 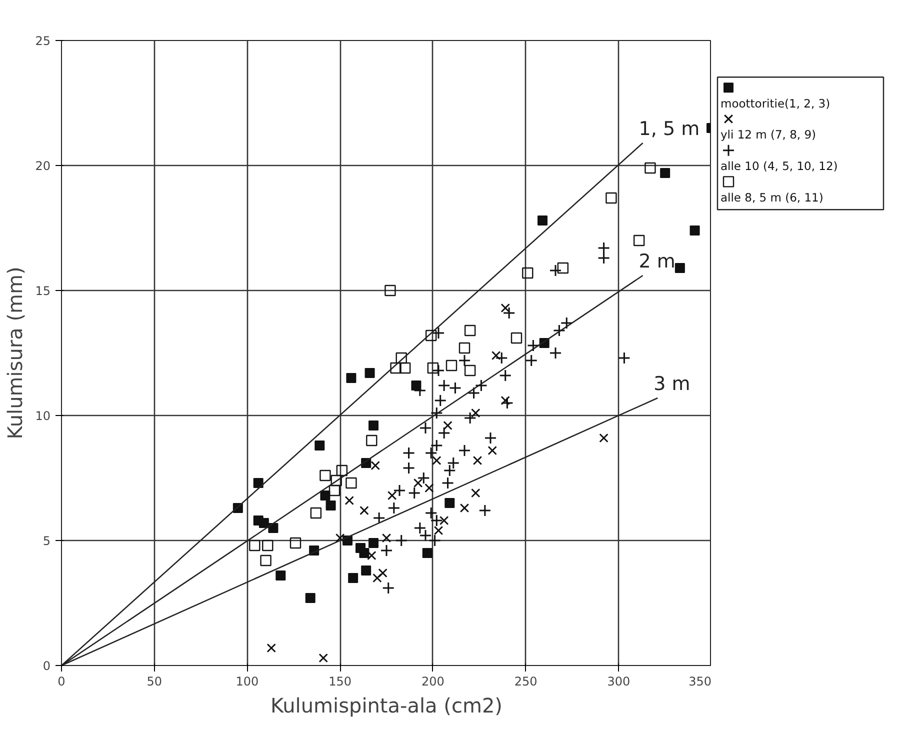 I want to click on y-tick-label: 10, so click(x=43, y=416).